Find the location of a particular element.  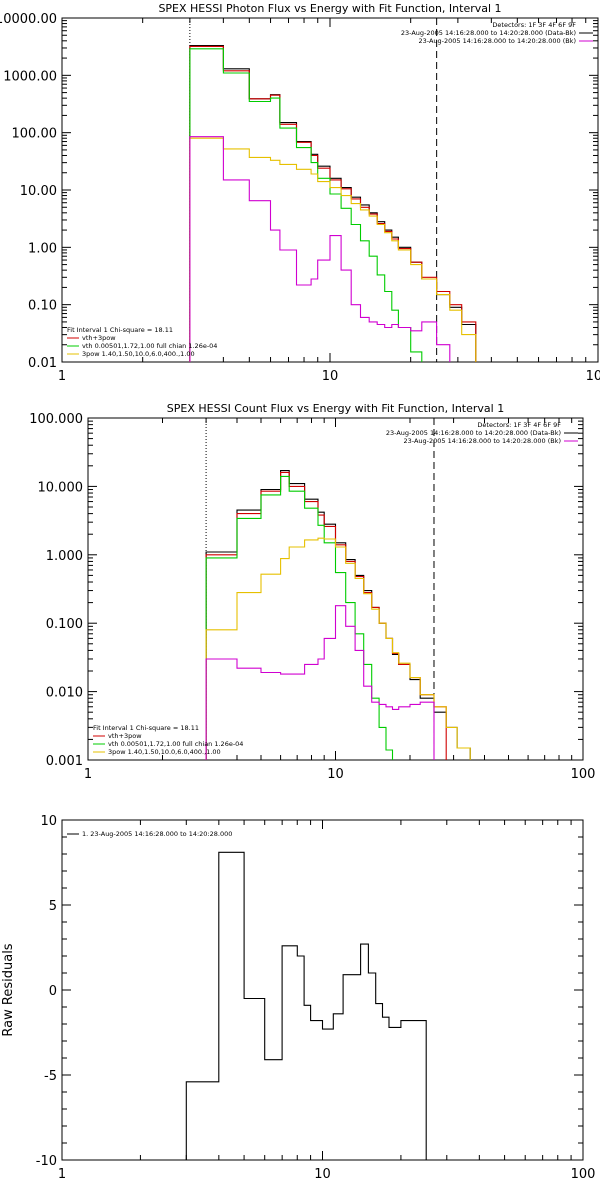

y-tick-label: 10000.00 is located at coordinates (28, 19).